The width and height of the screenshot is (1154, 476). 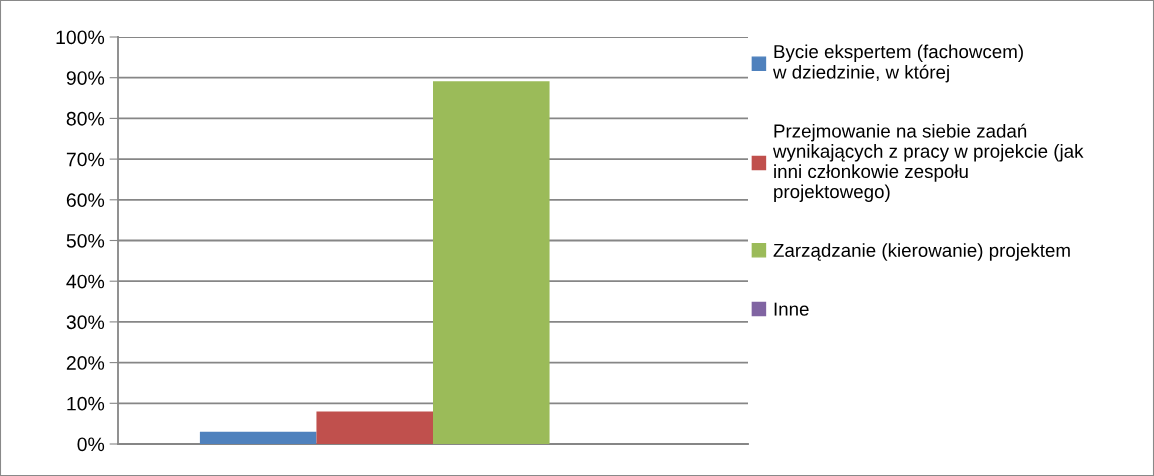 I want to click on legend-label: Inne, so click(x=791, y=309).